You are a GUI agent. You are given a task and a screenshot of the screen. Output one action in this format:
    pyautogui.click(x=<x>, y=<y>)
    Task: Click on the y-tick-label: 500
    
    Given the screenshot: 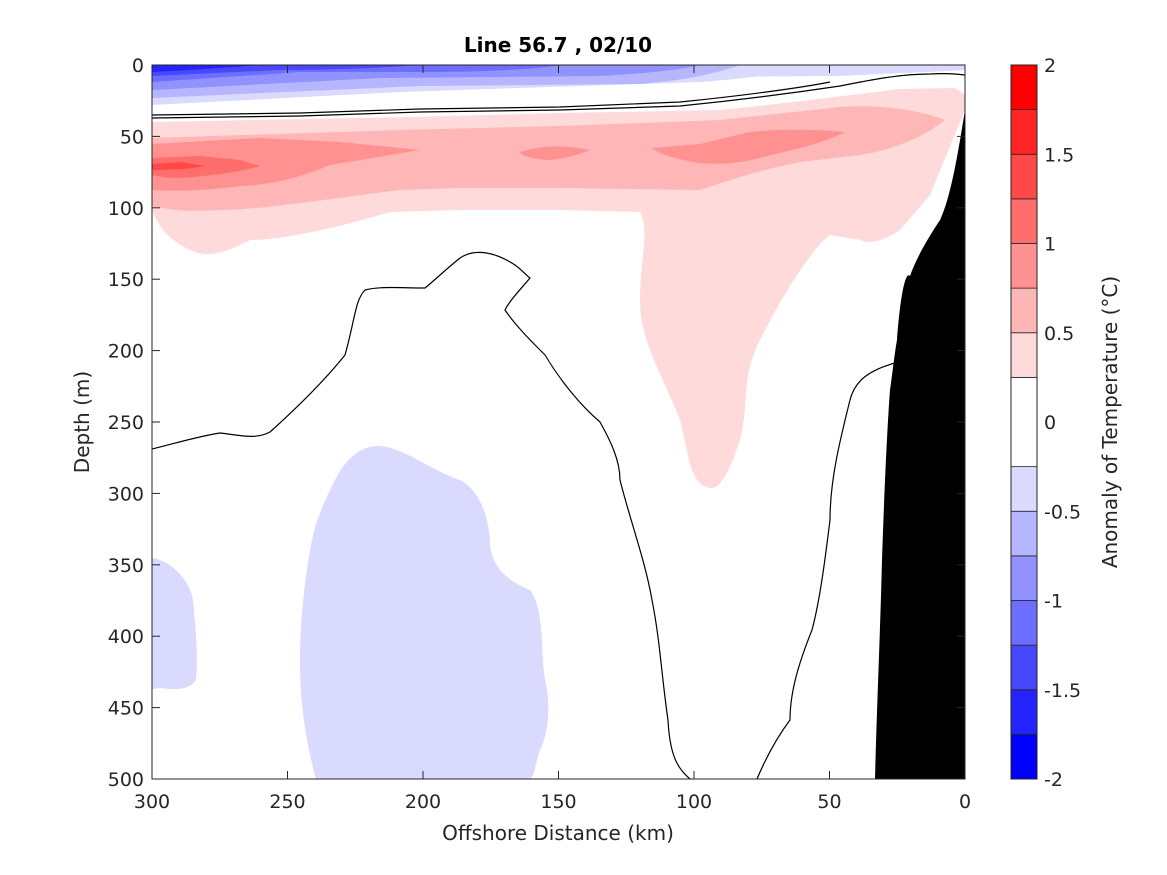 What is the action you would take?
    pyautogui.click(x=126, y=780)
    